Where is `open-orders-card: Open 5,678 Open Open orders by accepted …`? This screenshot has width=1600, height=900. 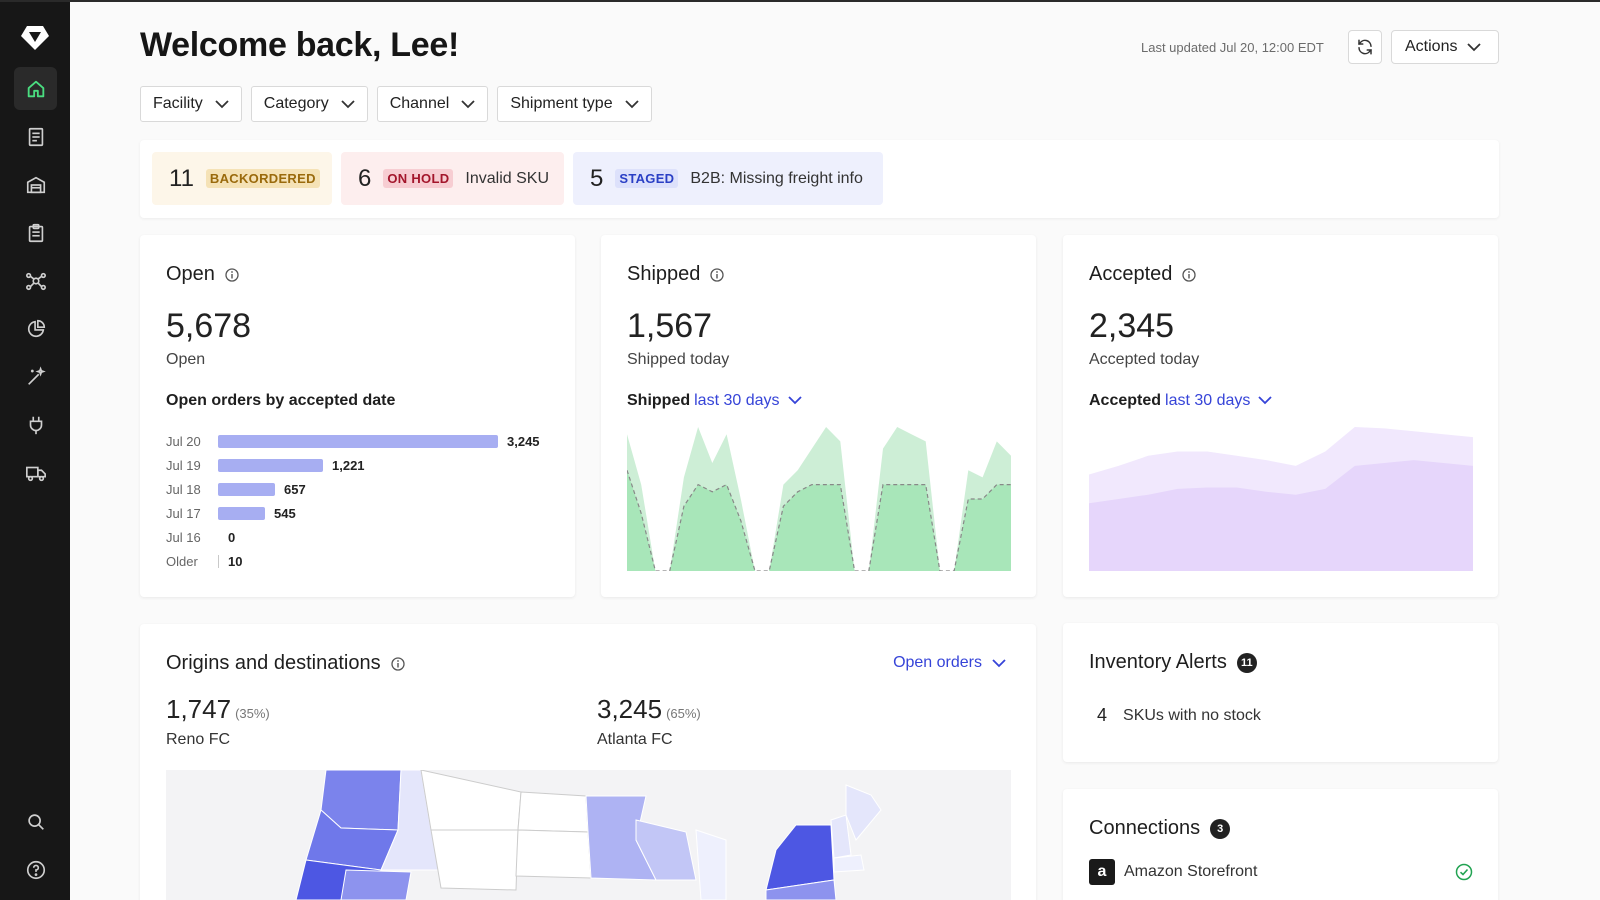
open-orders-card: Open 5,678 Open Open orders by accepted … is located at coordinates (357, 416).